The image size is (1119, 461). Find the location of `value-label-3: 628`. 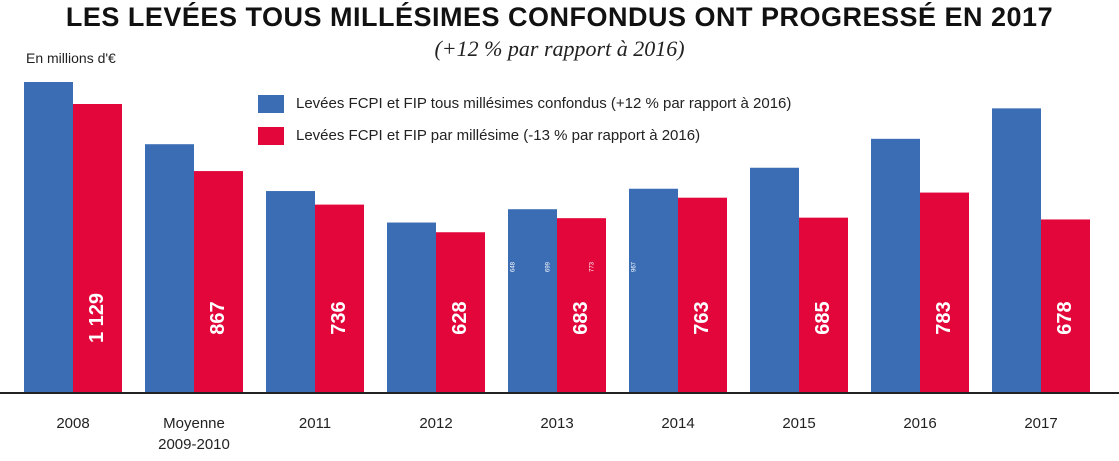

value-label-3: 628 is located at coordinates (460, 317).